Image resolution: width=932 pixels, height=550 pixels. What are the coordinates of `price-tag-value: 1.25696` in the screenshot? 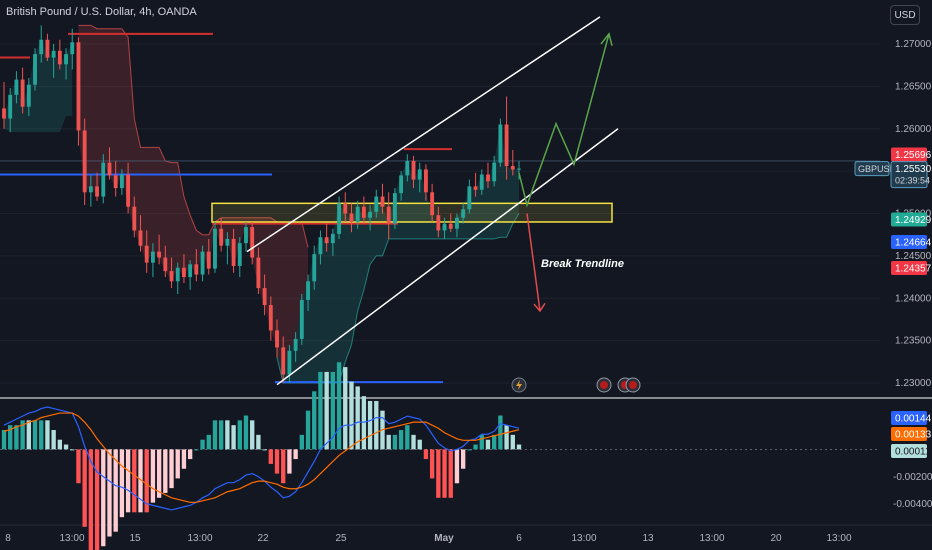 It's located at (913, 155).